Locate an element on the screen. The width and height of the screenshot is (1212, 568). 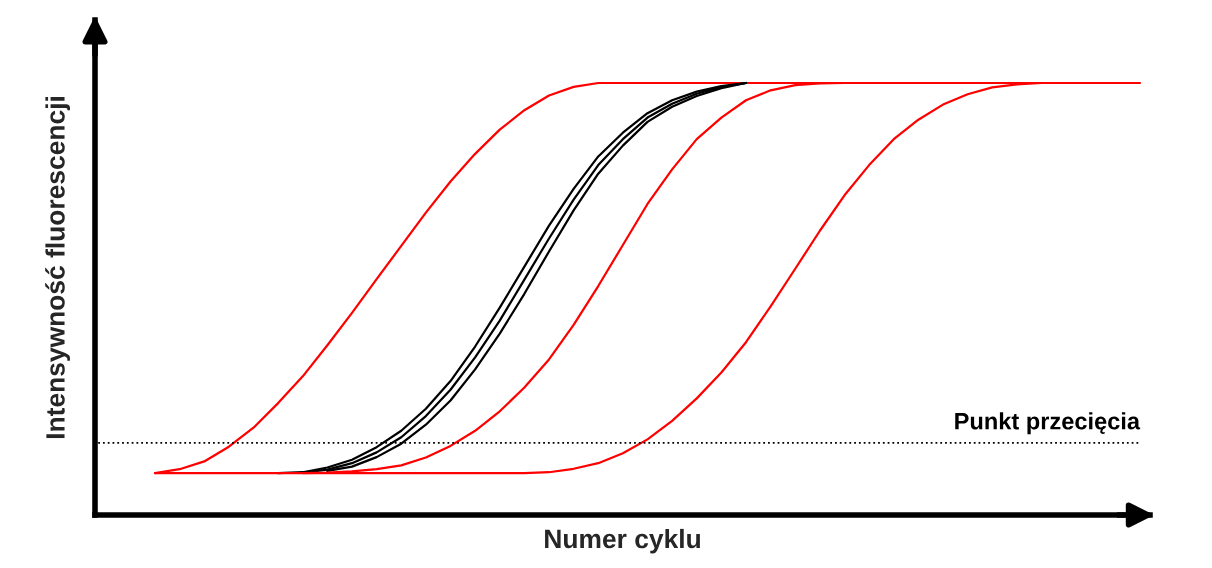
x-axis-title: Numer cyklu is located at coordinates (622, 541).